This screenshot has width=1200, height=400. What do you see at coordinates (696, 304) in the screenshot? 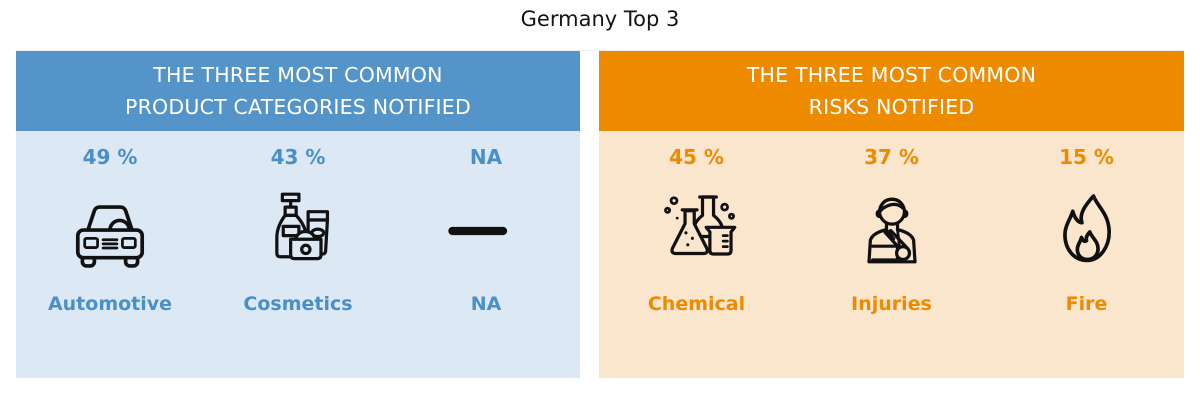
I see `stat-label: Chemical` at bounding box center [696, 304].